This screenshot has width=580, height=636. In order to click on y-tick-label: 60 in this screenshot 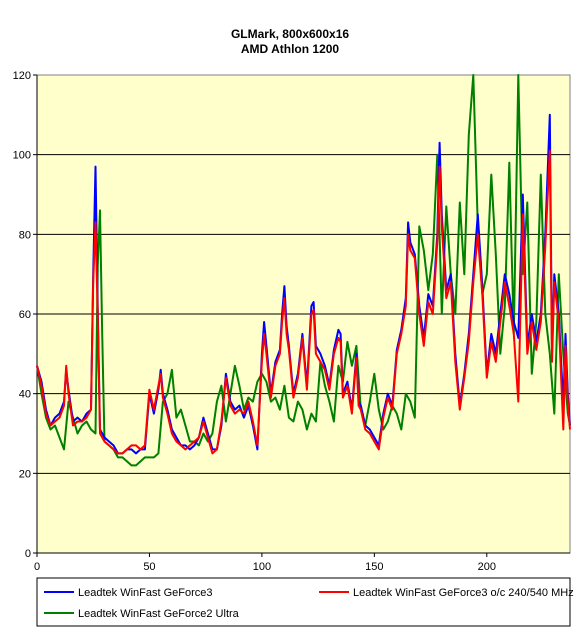, I will do `click(25, 315)`.